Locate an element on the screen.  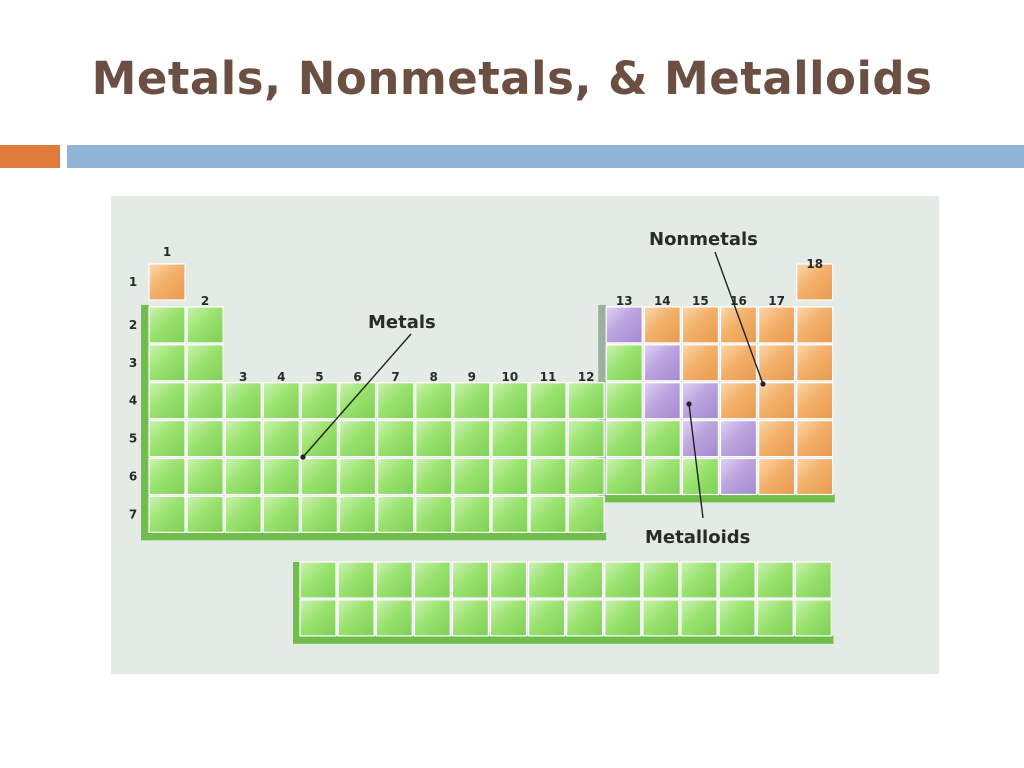
block-bottom-edge is located at coordinates (376, 536).